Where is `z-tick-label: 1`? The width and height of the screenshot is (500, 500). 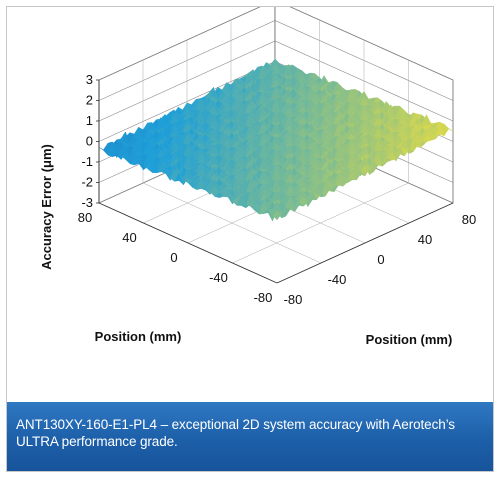 z-tick-label: 1 is located at coordinates (89, 120).